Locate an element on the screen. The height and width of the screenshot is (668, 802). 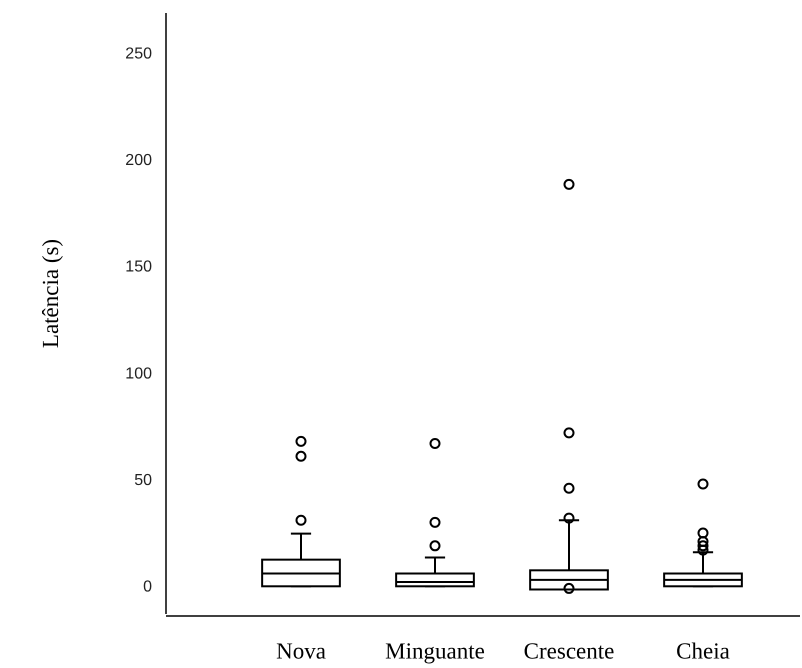
x-tick-label: Nova is located at coordinates (301, 651).